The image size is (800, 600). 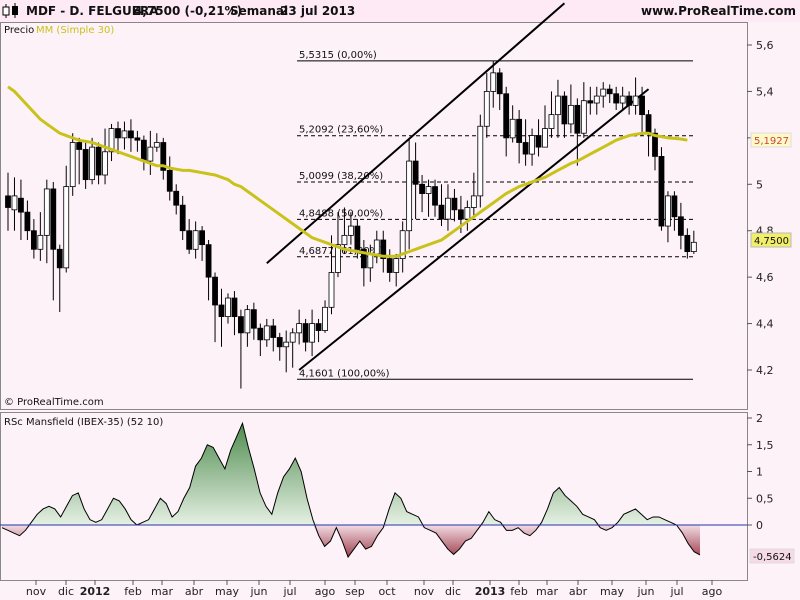 What do you see at coordinates (341, 213) in the screenshot?
I see `fib-label: 4,8488 (50,00%)` at bounding box center [341, 213].